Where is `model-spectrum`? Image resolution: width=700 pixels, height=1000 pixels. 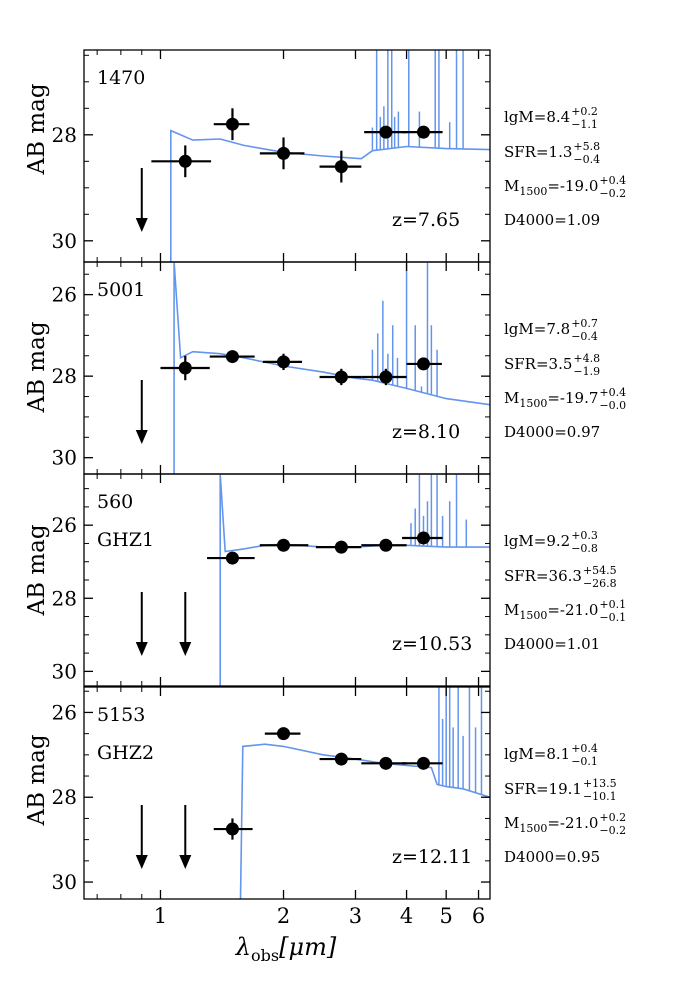
model-spectrum is located at coordinates (331, 368).